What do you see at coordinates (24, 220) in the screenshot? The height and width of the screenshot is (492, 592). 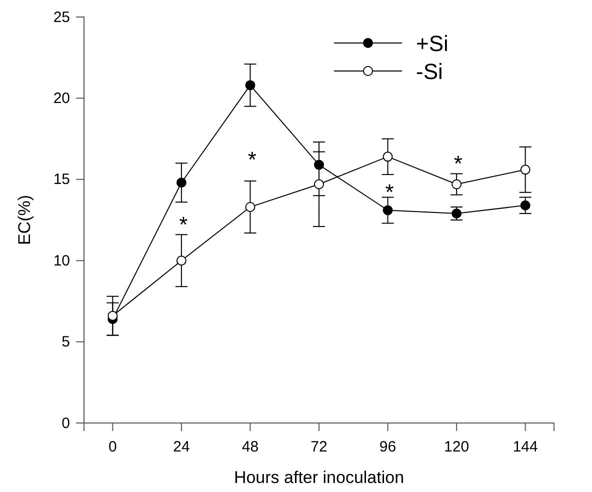 I see `y-axis-title: EC(%)` at bounding box center [24, 220].